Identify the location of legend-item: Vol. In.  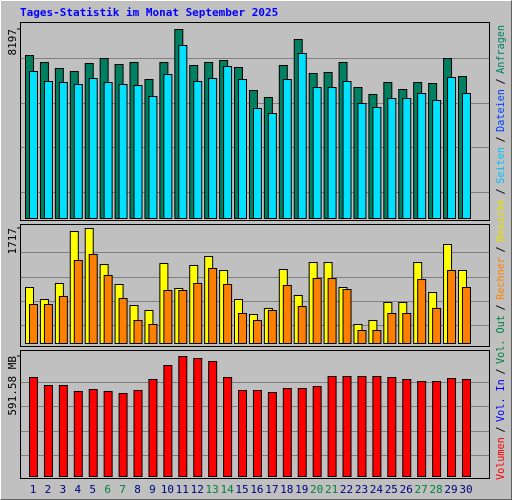
(500, 400).